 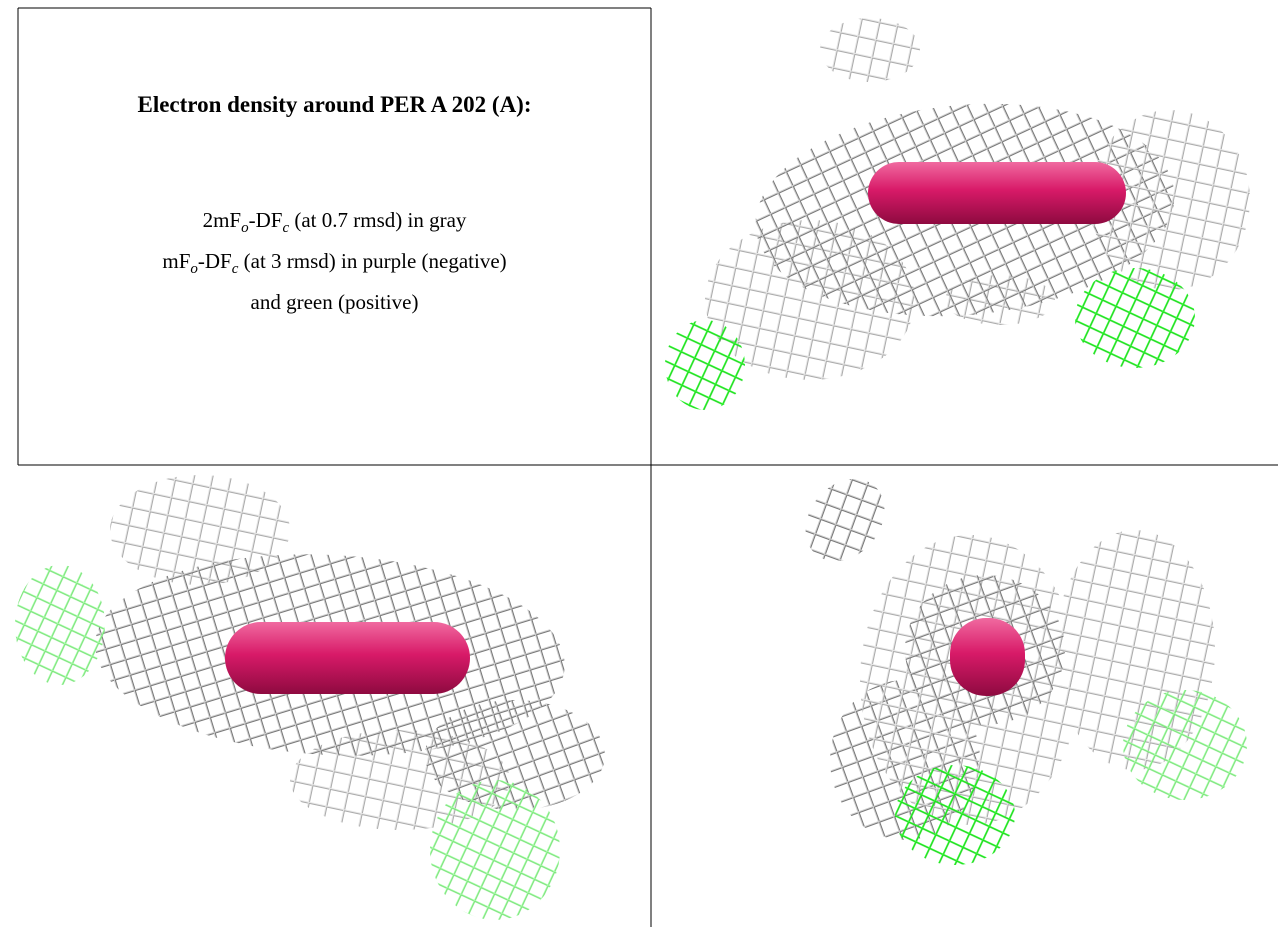 I want to click on text-run: (at 3 rmsd) in purple (negative), so click(x=372, y=261).